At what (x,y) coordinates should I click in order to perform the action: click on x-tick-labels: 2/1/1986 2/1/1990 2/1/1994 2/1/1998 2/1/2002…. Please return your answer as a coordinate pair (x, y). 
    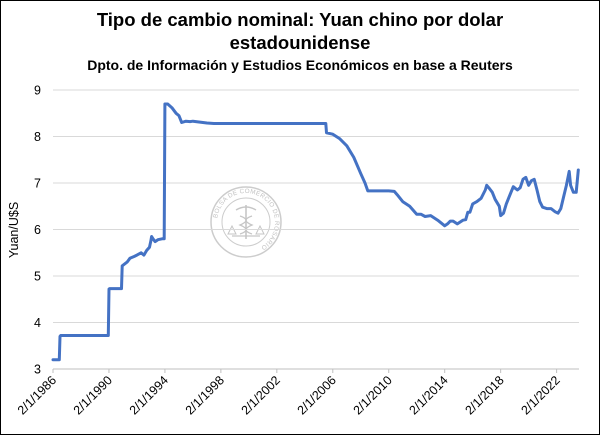
    Looking at the image, I should click on (289, 395).